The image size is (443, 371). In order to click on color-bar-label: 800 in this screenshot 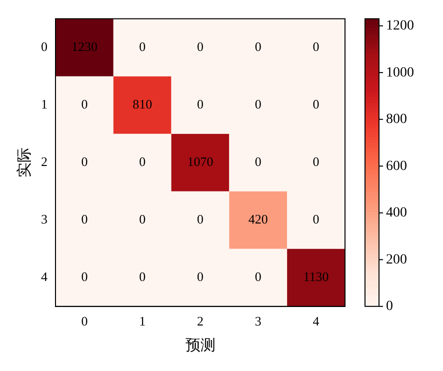, I will do `click(396, 120)`.